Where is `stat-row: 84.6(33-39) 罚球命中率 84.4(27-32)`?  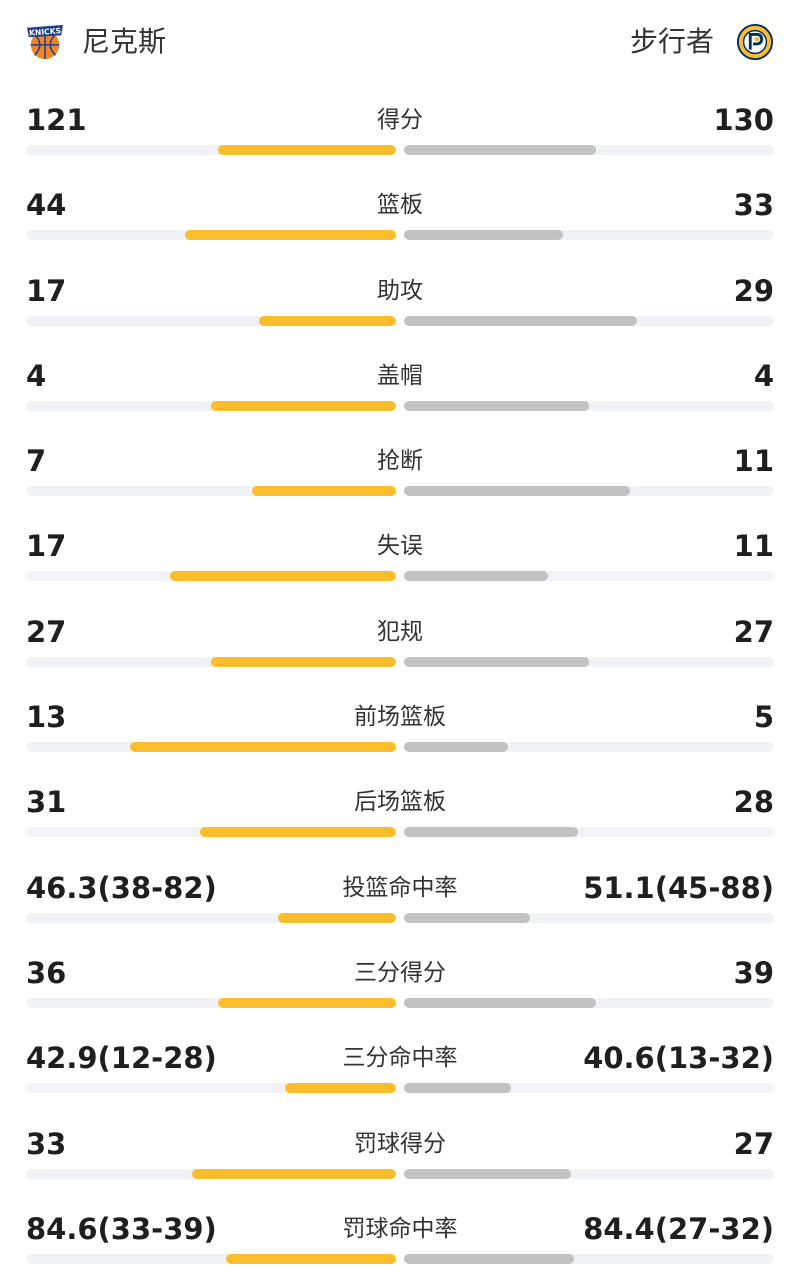 stat-row: 84.6(33-39) 罚球命中率 84.4(27-32) is located at coordinates (400, 1241).